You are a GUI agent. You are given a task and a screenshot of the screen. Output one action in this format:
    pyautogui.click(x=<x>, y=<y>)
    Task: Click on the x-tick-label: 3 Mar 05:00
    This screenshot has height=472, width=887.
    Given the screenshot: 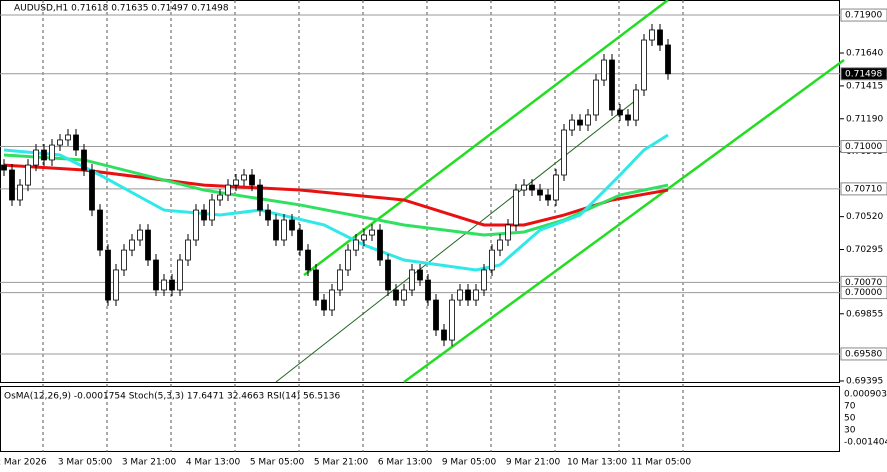 What is the action you would take?
    pyautogui.click(x=85, y=463)
    